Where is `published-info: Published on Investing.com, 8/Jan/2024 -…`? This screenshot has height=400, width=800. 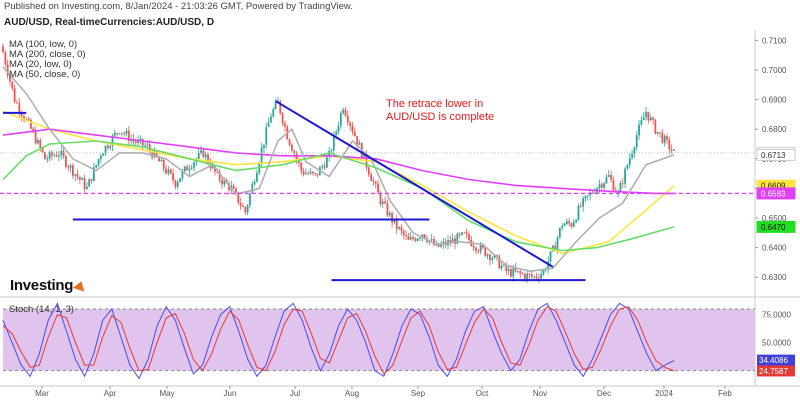
published-info: Published on Investing.com, 8/Jan/2024 -… is located at coordinates (178, 6).